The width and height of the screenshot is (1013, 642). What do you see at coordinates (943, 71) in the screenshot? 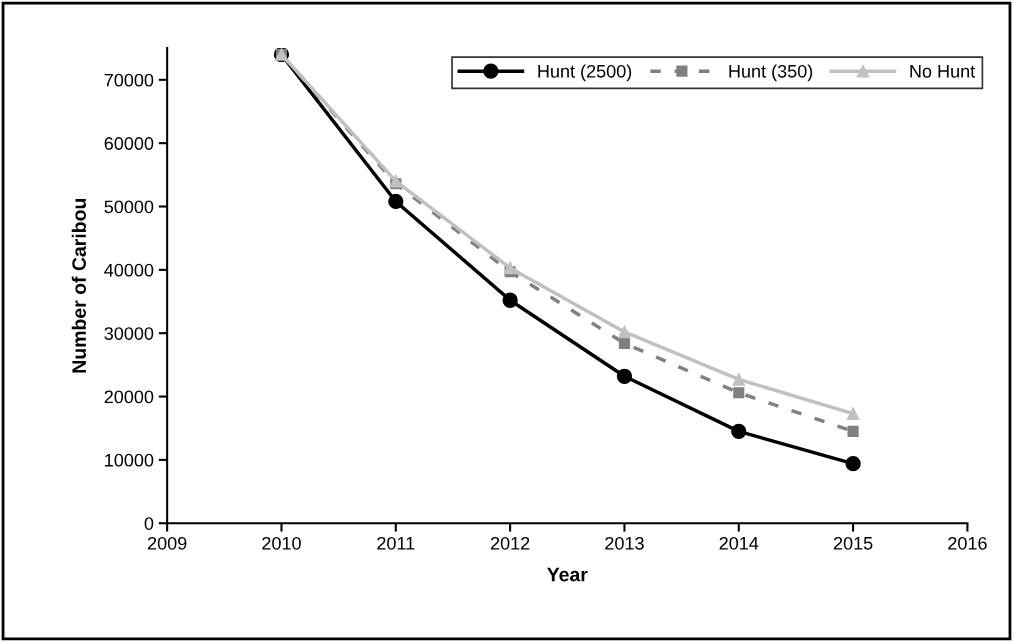
I see `legend-label: No Hunt` at bounding box center [943, 71].